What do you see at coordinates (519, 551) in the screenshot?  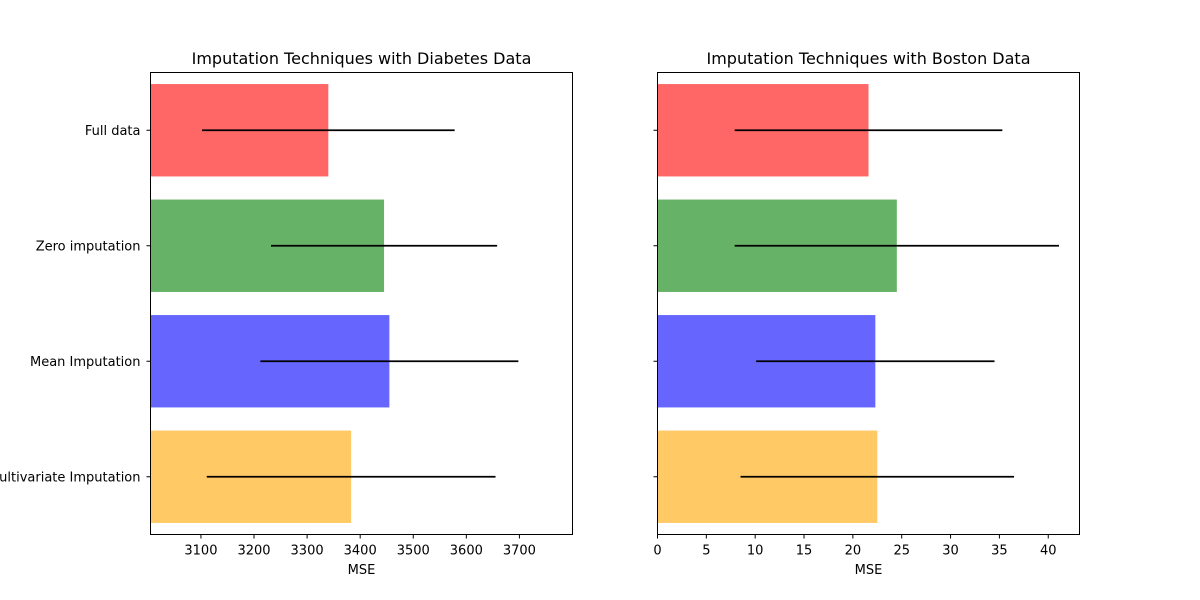 I see `diabetes-x-tick-label-3700: 3700` at bounding box center [519, 551].